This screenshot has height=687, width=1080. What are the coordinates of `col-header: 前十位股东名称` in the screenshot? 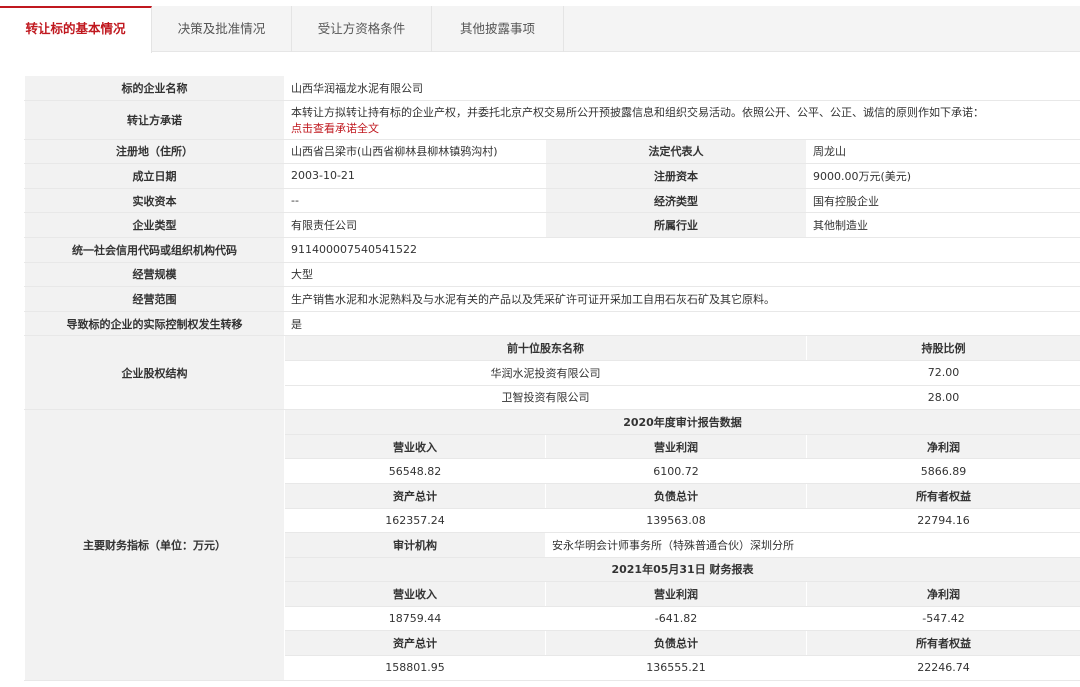 It's located at (545, 348).